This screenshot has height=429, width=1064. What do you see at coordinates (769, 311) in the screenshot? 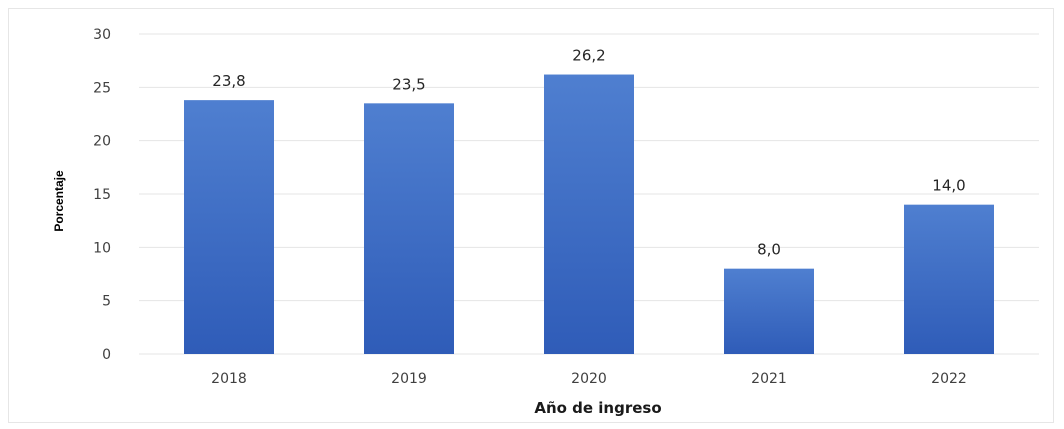
I see `bar-2021` at bounding box center [769, 311].